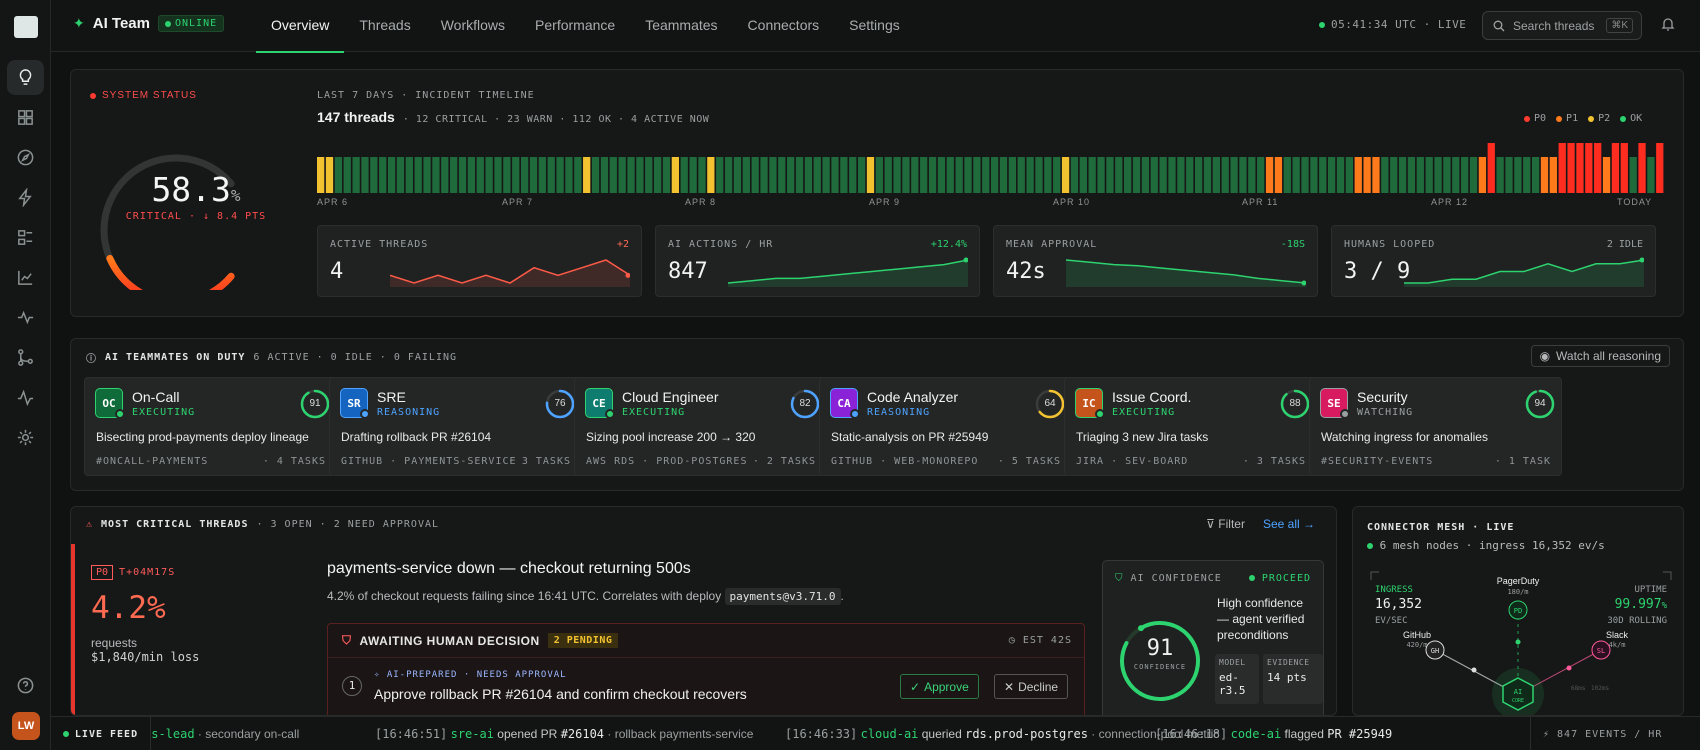  What do you see at coordinates (681, 25) in the screenshot?
I see `tab-teammates: Teammates` at bounding box center [681, 25].